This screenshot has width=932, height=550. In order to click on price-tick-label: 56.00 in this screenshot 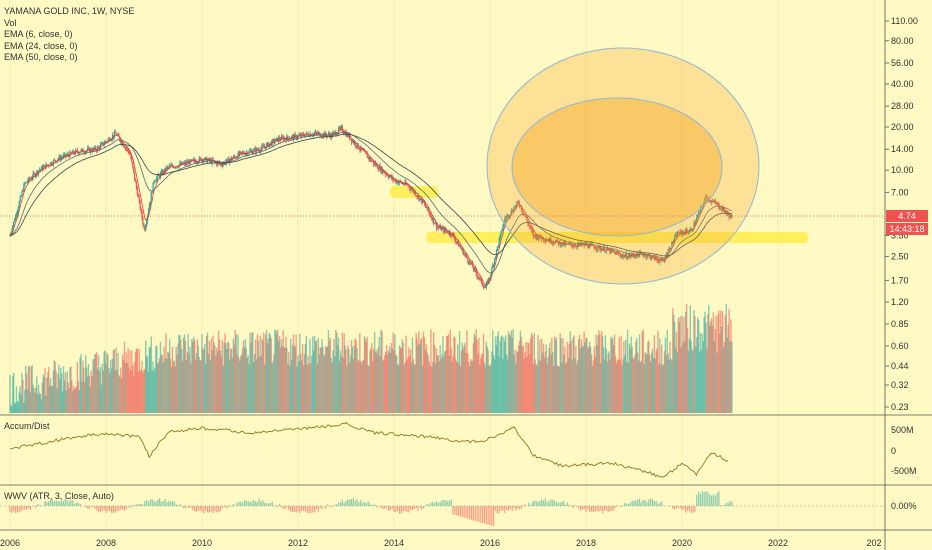, I will do `click(902, 63)`.